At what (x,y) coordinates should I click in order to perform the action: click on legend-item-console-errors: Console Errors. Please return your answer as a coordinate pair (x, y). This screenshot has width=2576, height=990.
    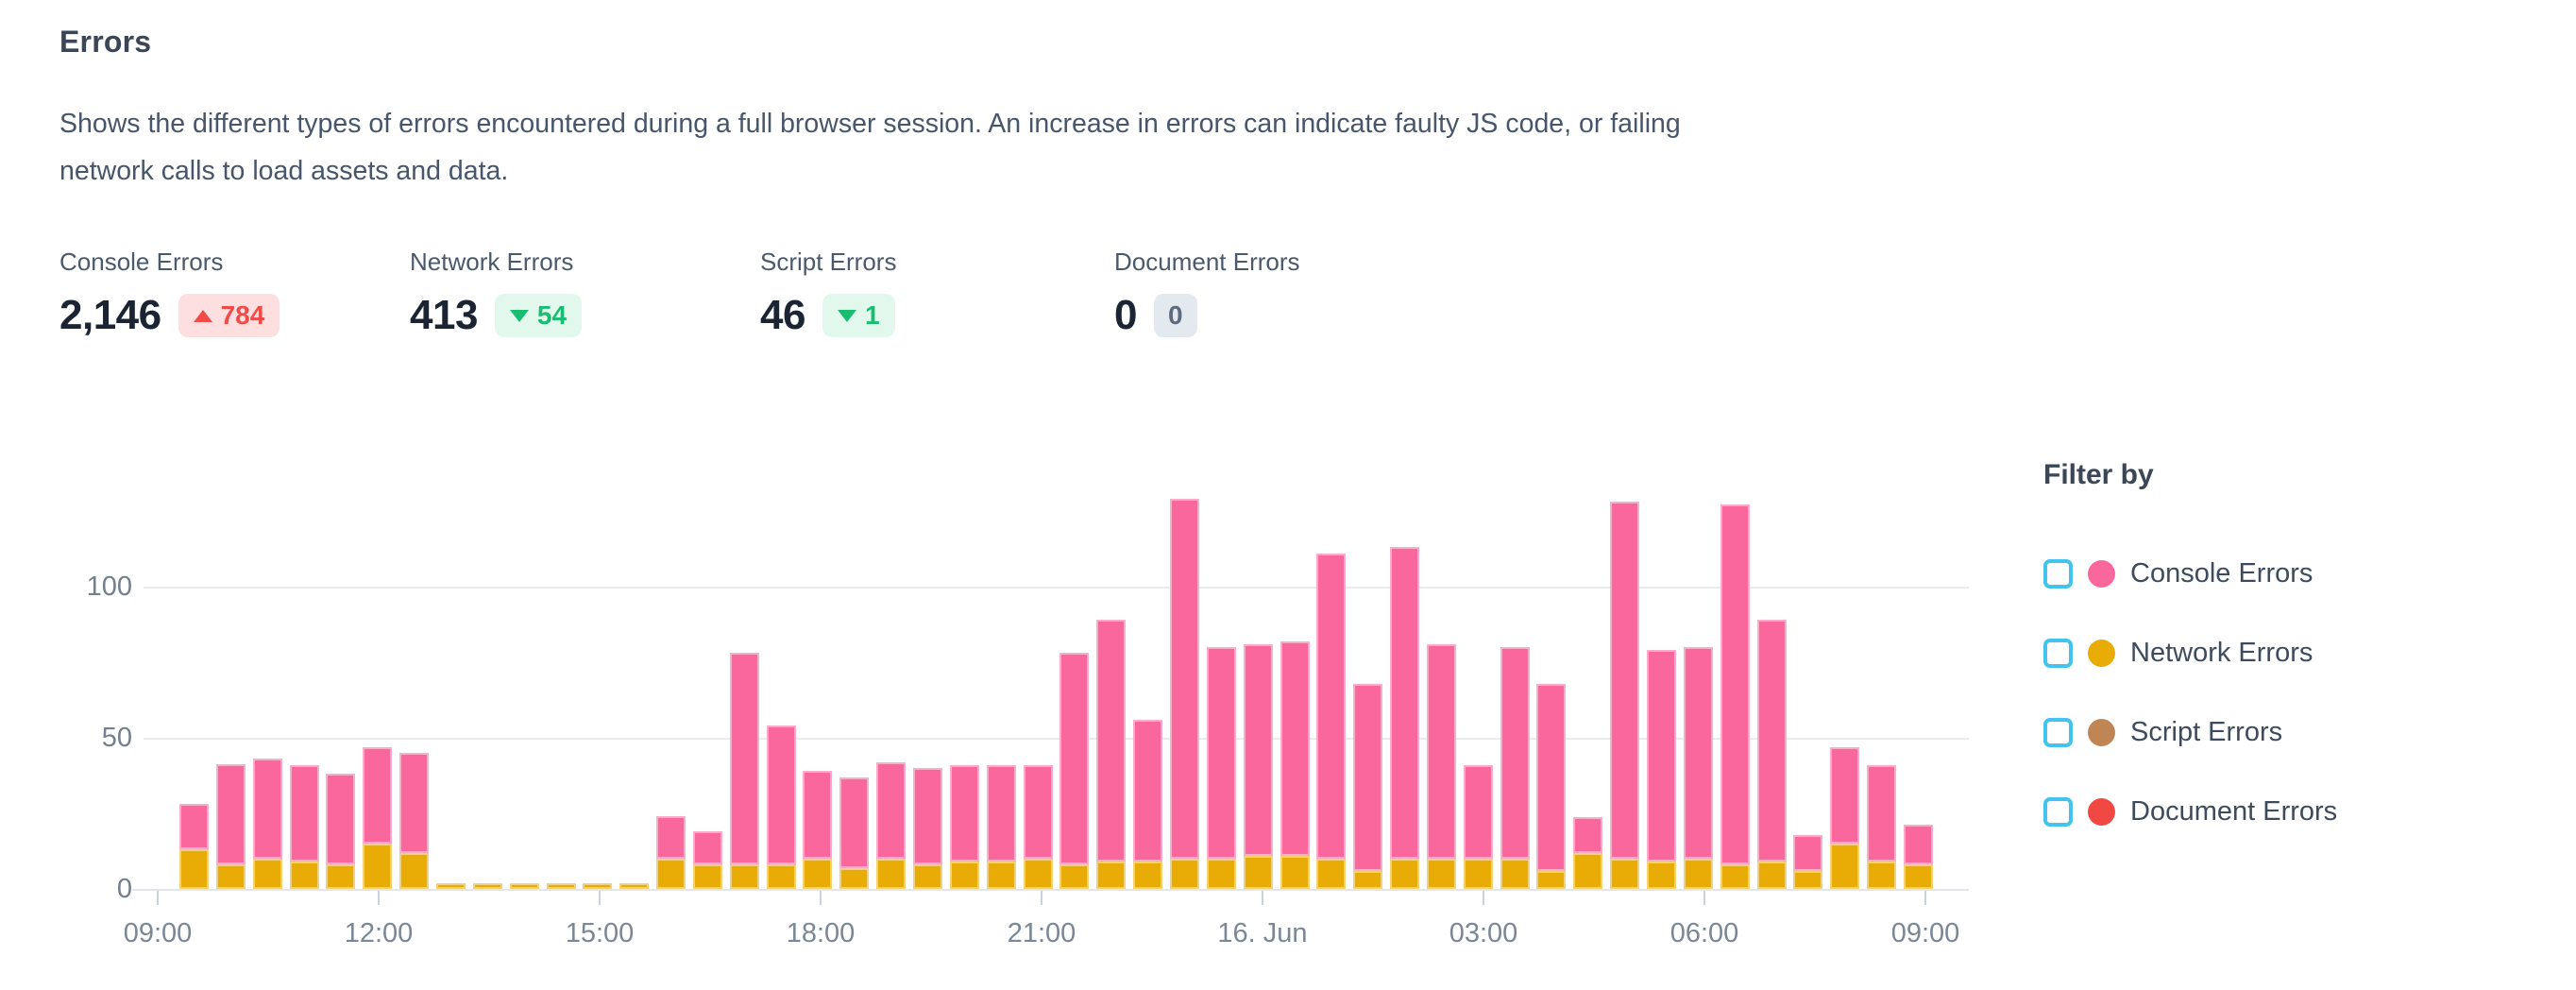
    Looking at the image, I should click on (2178, 573).